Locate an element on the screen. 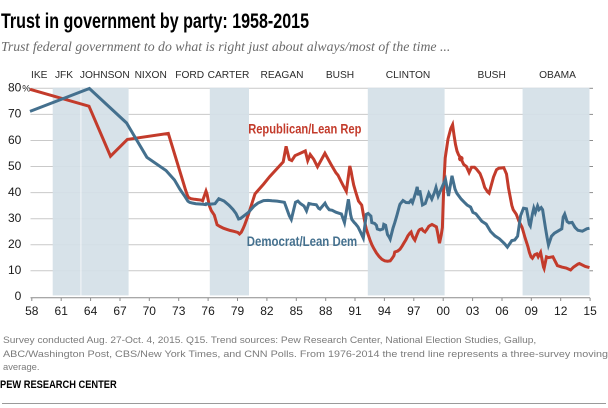 The height and width of the screenshot is (408, 608). svg-text: 91 is located at coordinates (355, 311).